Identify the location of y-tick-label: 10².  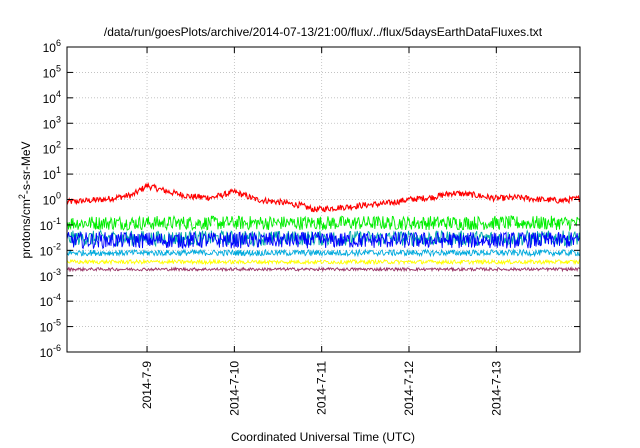
(52, 148).